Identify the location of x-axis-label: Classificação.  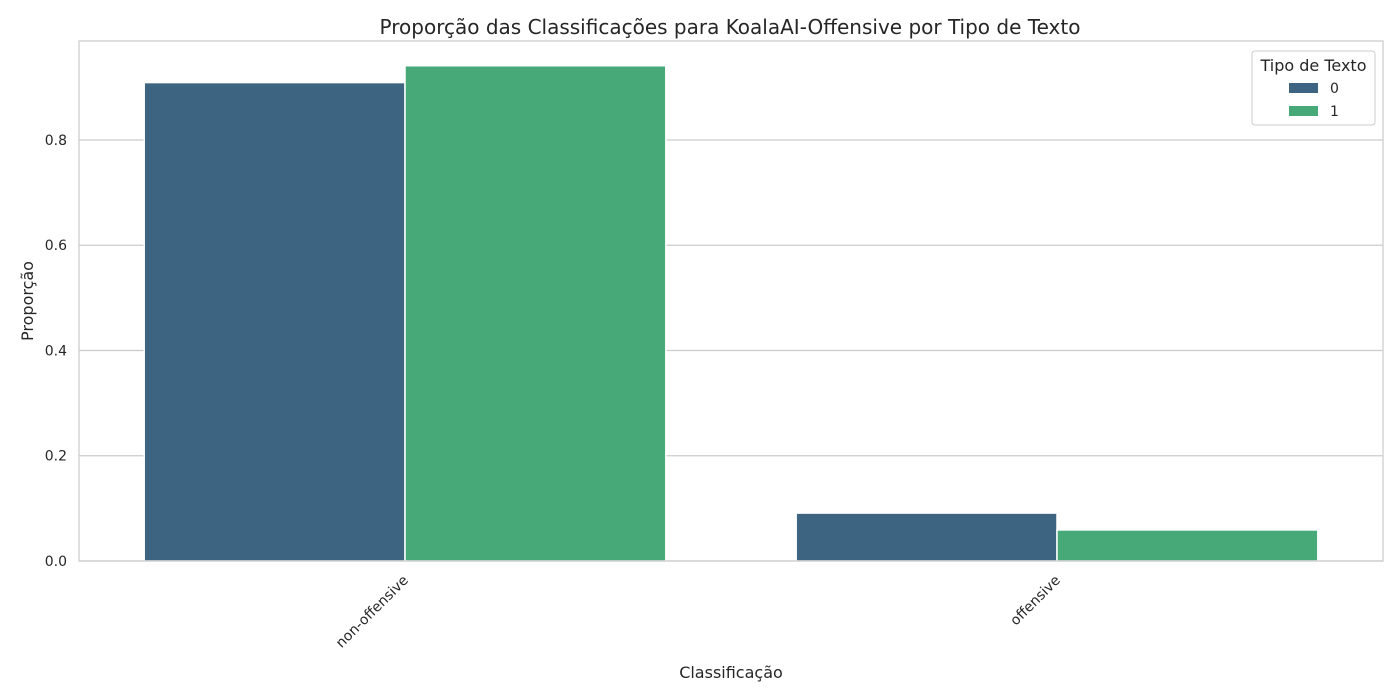
(731, 672).